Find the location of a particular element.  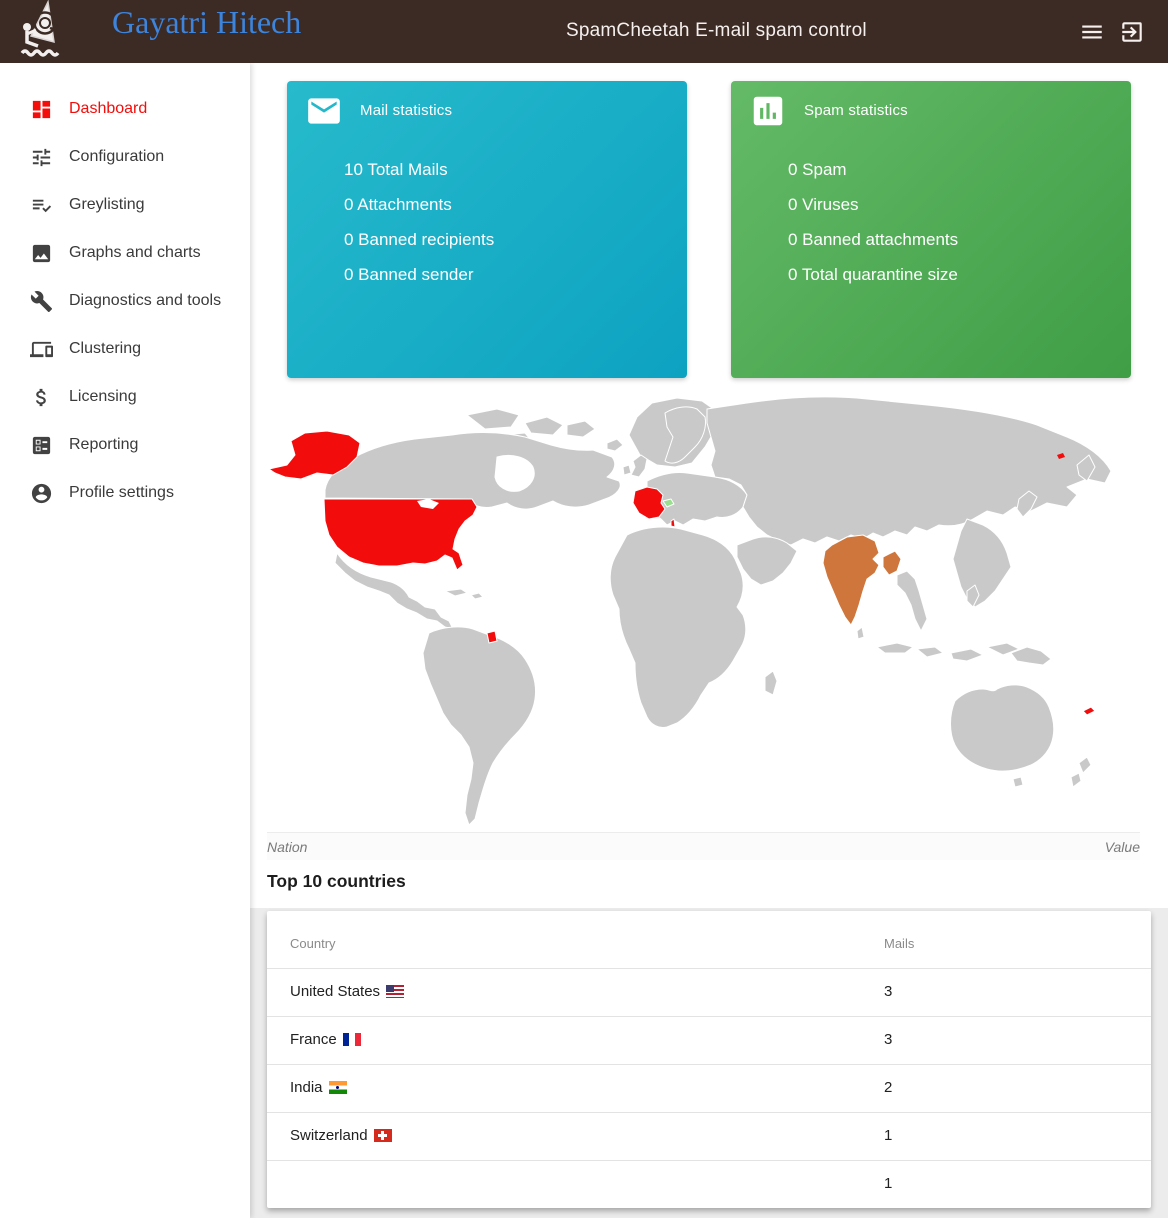

sidebar-item-reporting: Reporting is located at coordinates (125, 445).